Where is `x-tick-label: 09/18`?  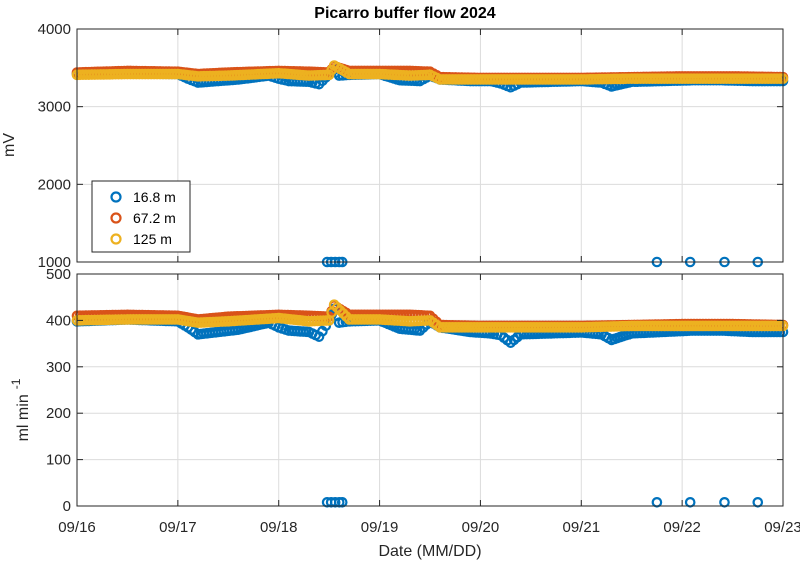
x-tick-label: 09/18 is located at coordinates (279, 527).